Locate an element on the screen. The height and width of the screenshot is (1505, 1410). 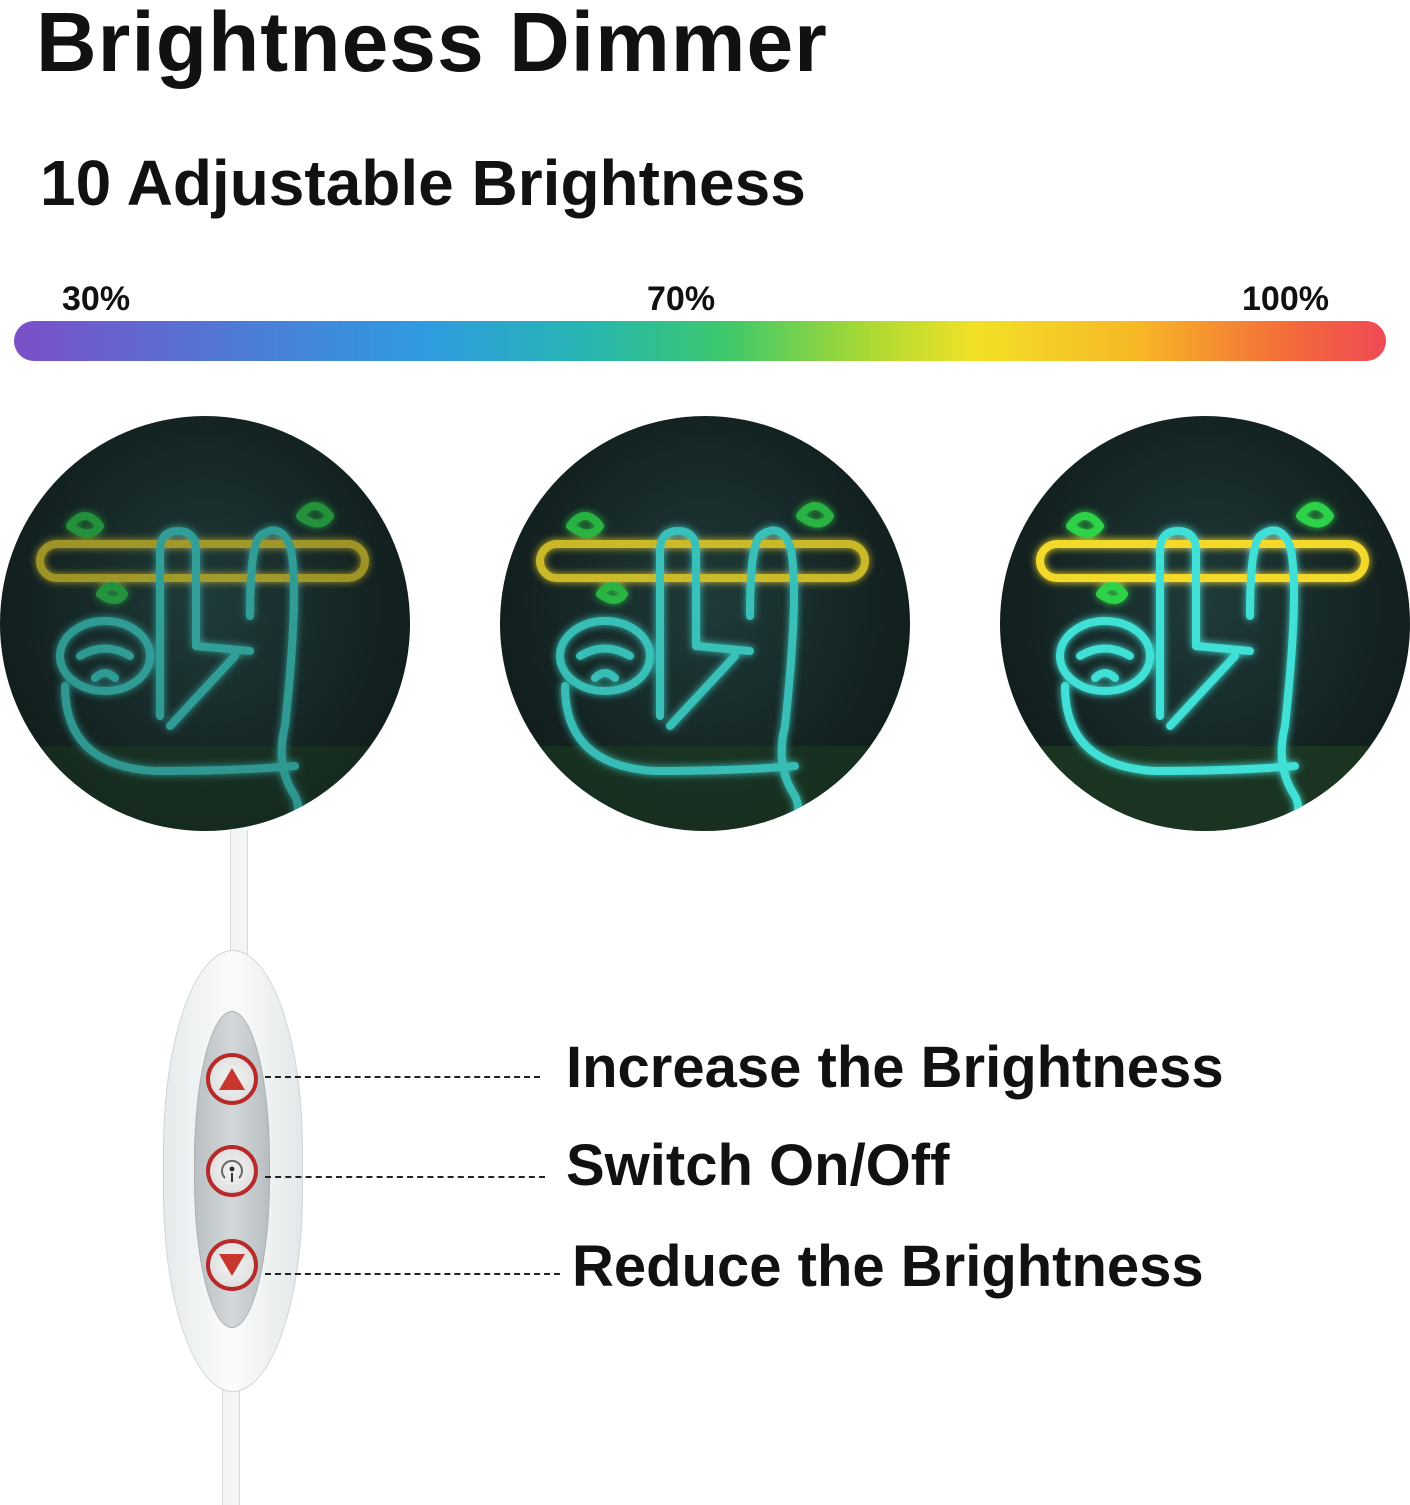
decrease-label: Reduce the Brightness is located at coordinates (888, 1266).